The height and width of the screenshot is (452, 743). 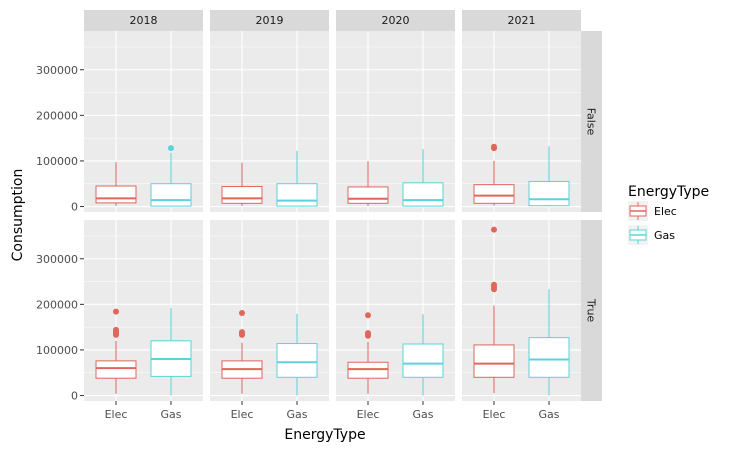 I want to click on box-2019-false-elec, so click(x=242, y=184).